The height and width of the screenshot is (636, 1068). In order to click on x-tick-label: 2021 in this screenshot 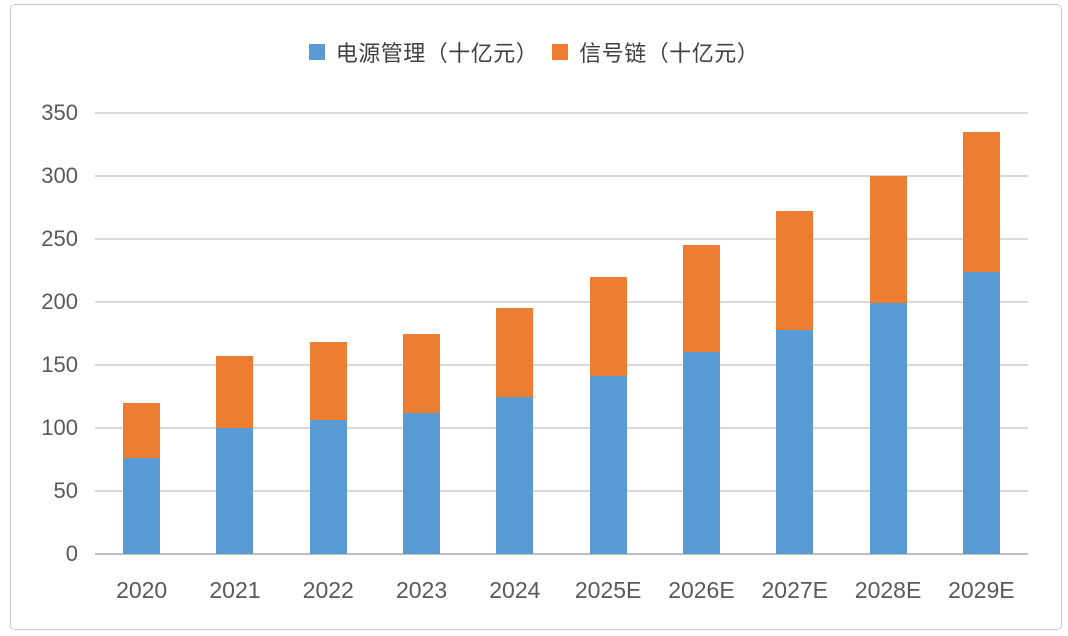, I will do `click(235, 590)`.